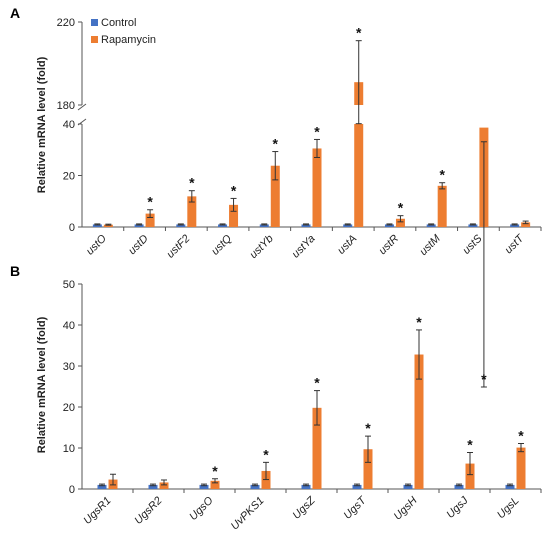 The height and width of the screenshot is (539, 550). I want to click on bar-UgsR2-control, so click(153, 486).